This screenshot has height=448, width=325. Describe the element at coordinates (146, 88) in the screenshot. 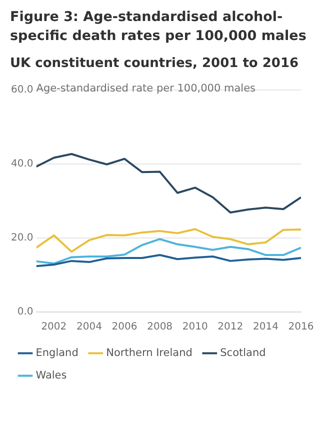

I see `y-axis-title: Age-standardised rate per 100,000 males` at that location.